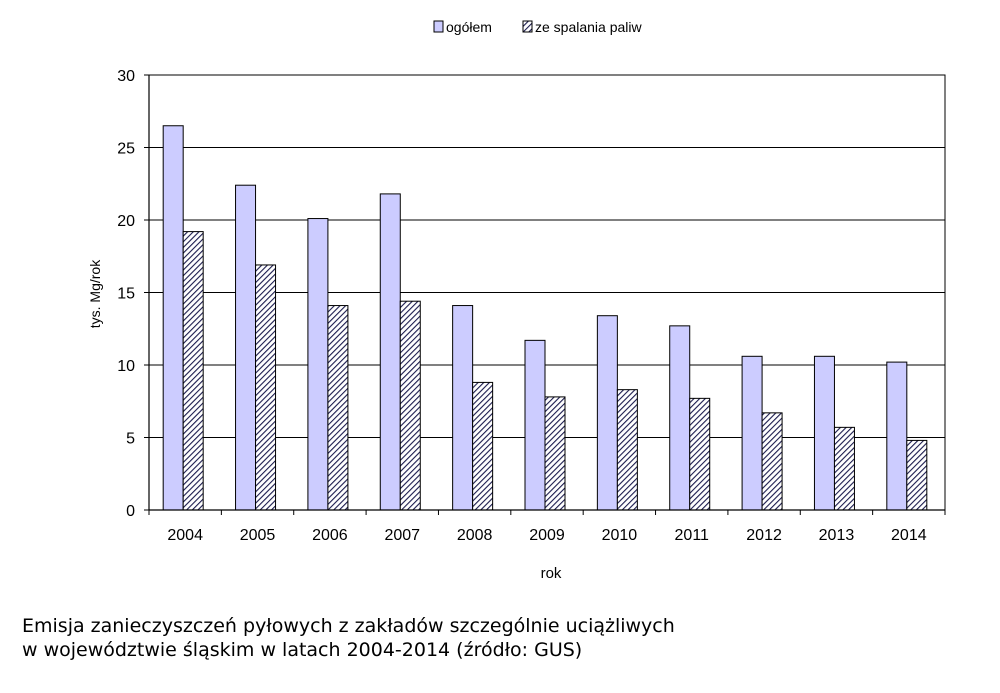  What do you see at coordinates (764, 535) in the screenshot?
I see `x-tick-label-2012: 2012` at bounding box center [764, 535].